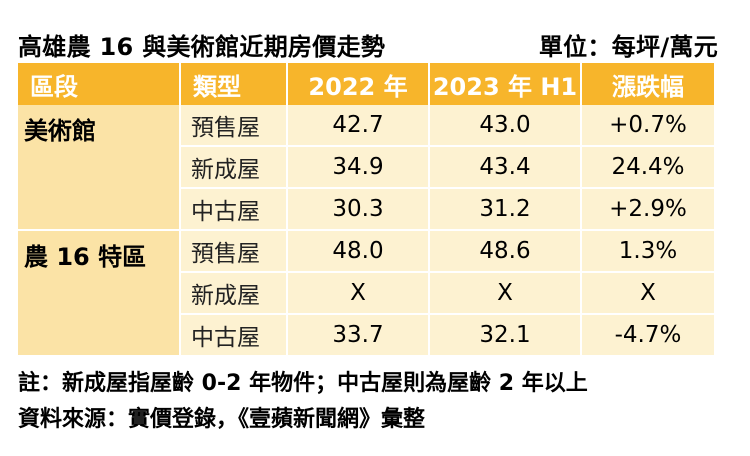 The height and width of the screenshot is (456, 750). What do you see at coordinates (358, 126) in the screenshot?
I see `value-2022-cell: 42.7` at bounding box center [358, 126].